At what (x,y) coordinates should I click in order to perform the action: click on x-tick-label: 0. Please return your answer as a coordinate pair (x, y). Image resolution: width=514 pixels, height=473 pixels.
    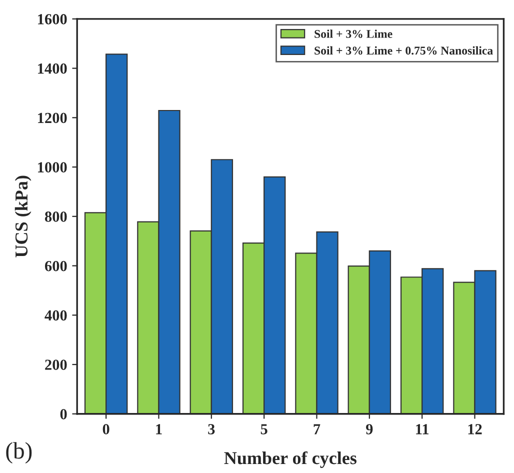
    Looking at the image, I should click on (106, 429).